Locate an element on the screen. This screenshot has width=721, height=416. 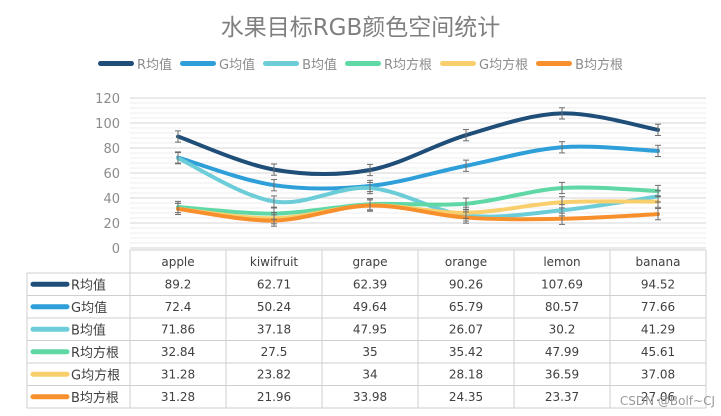
table-row-label: G均值 is located at coordinates (89, 308).